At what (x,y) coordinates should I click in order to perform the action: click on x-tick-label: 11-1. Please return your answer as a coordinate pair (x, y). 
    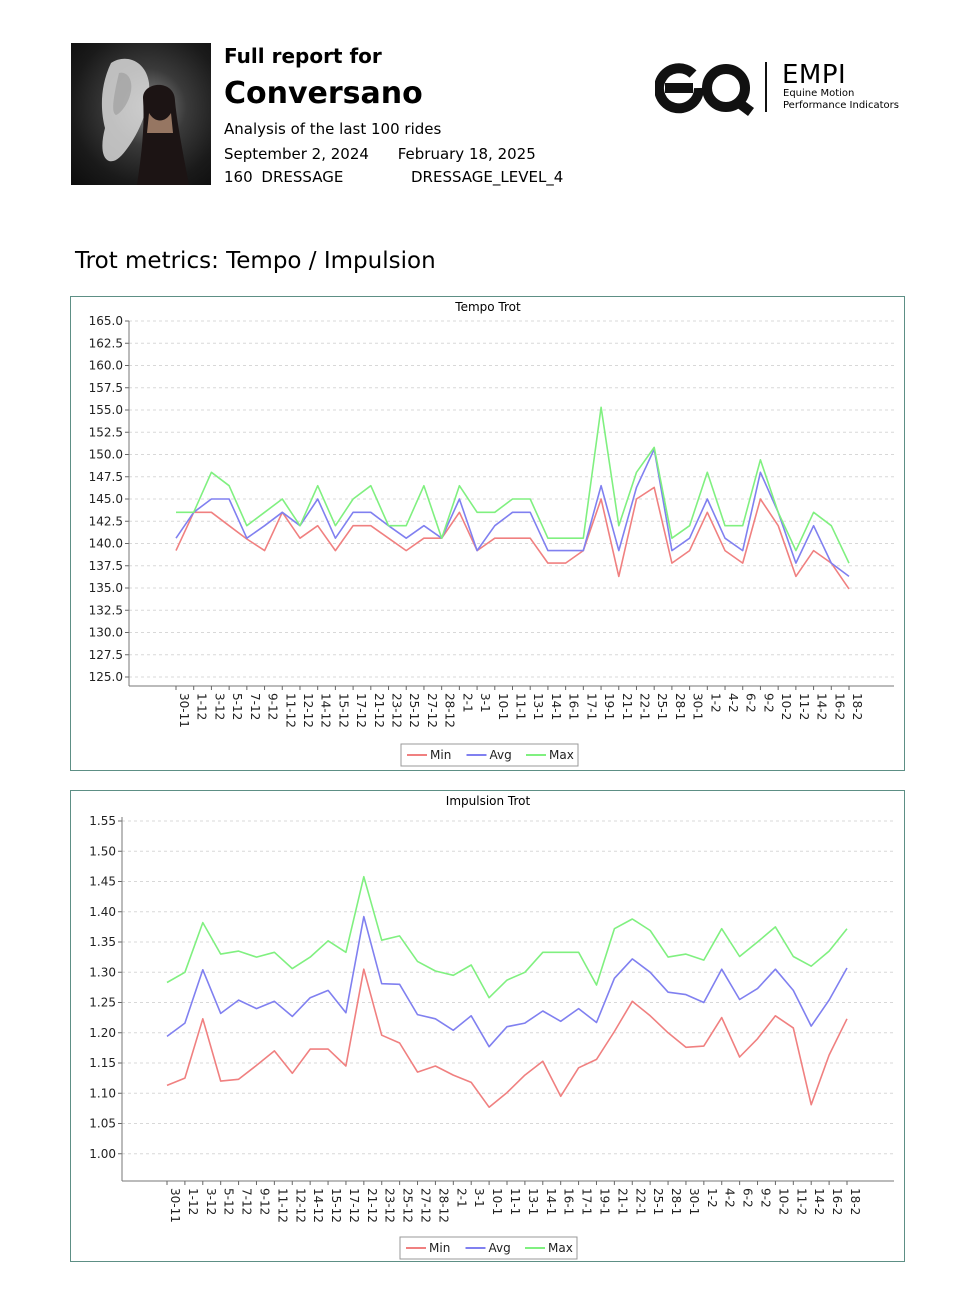
    Looking at the image, I should click on (515, 1201).